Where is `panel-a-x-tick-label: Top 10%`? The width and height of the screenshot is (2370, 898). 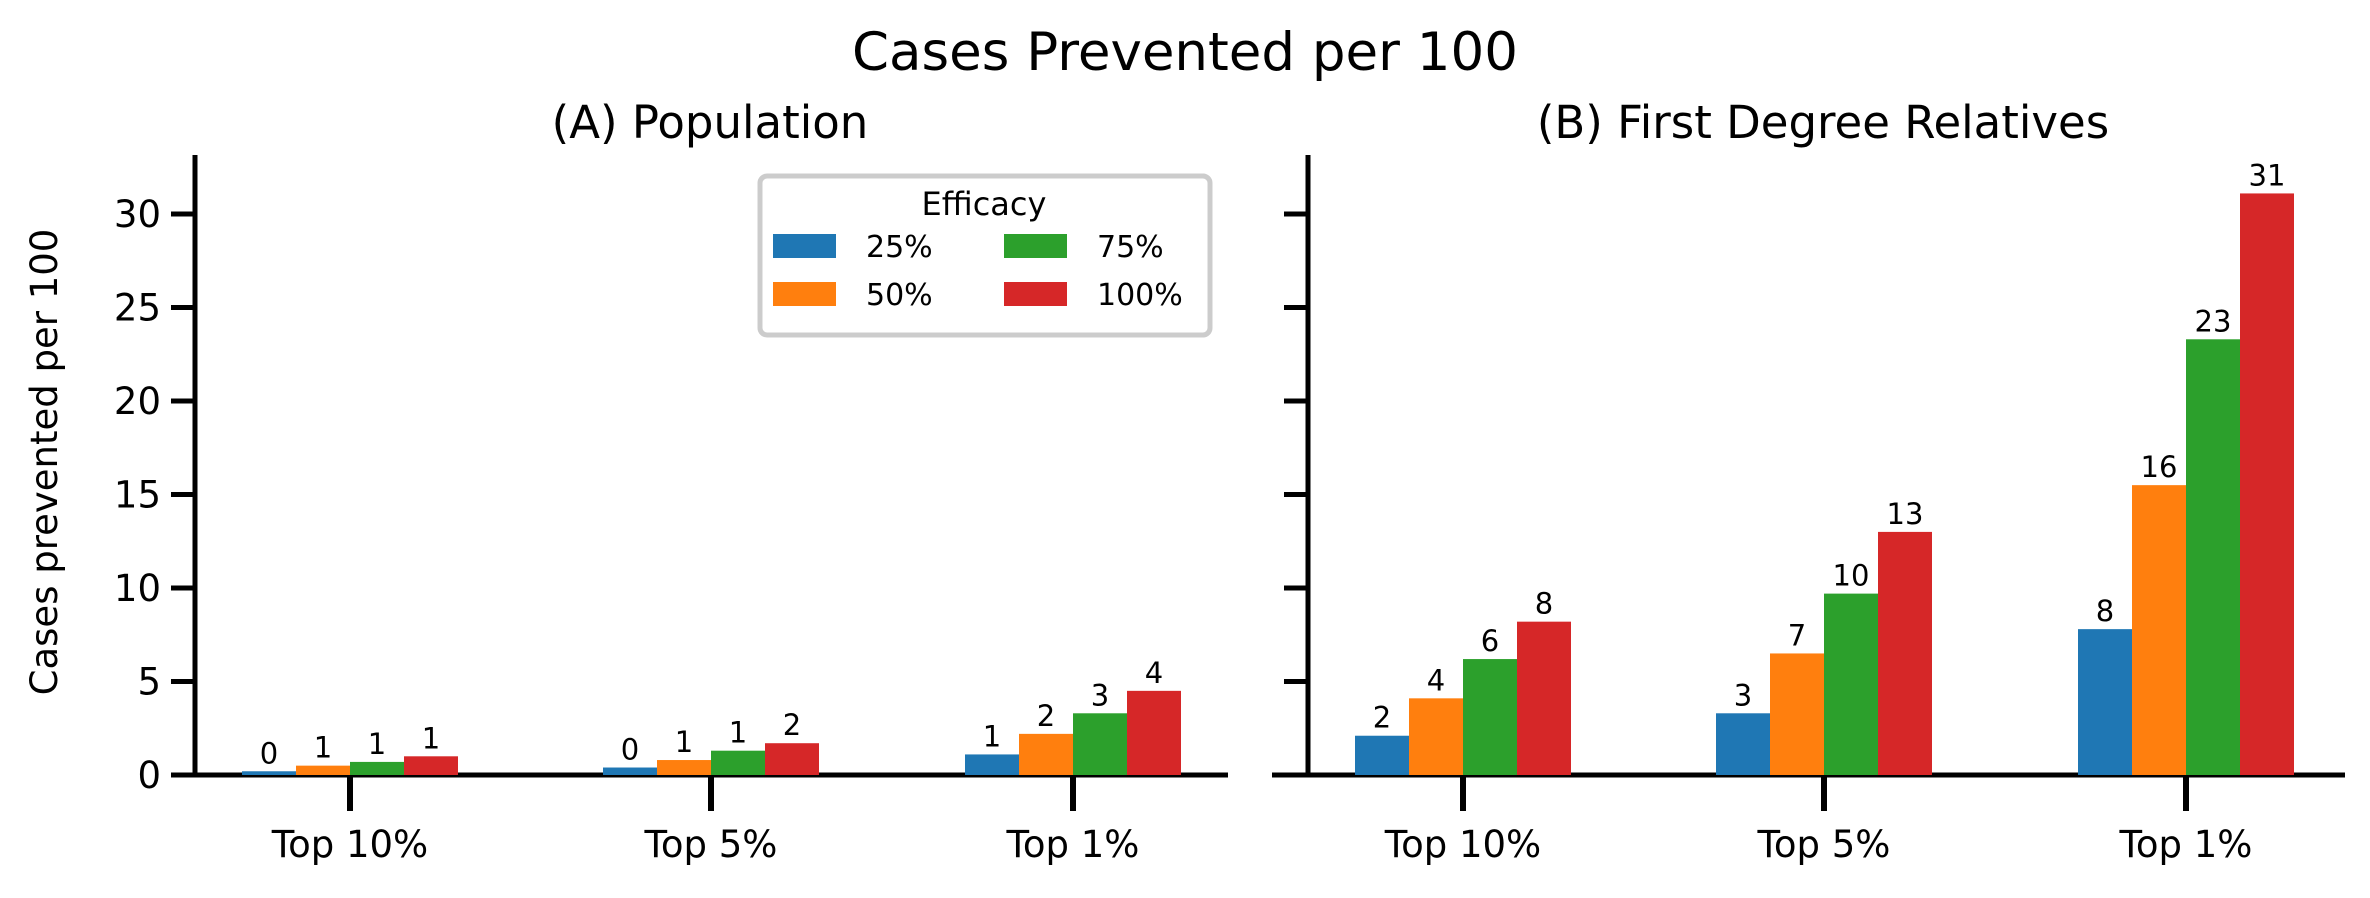 panel-a-x-tick-label: Top 10% is located at coordinates (349, 844).